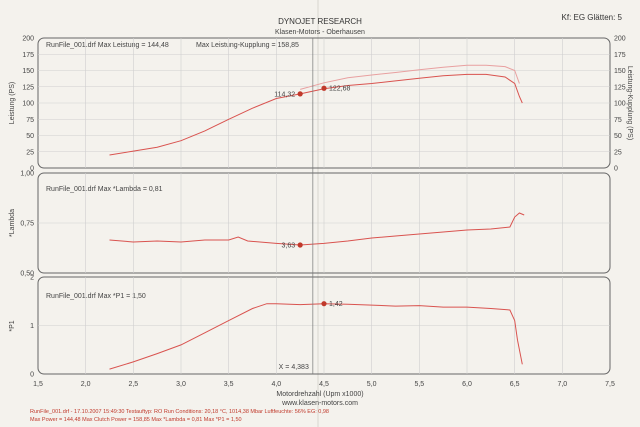  Describe the element at coordinates (372, 384) in the screenshot. I see `x-tick-label: 5,0` at that location.